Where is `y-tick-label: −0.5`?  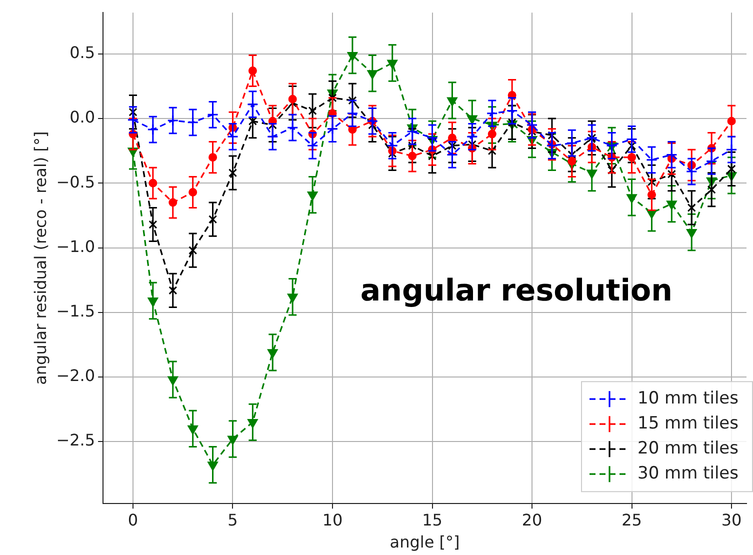
y-tick-label: −0.5 is located at coordinates (76, 182).